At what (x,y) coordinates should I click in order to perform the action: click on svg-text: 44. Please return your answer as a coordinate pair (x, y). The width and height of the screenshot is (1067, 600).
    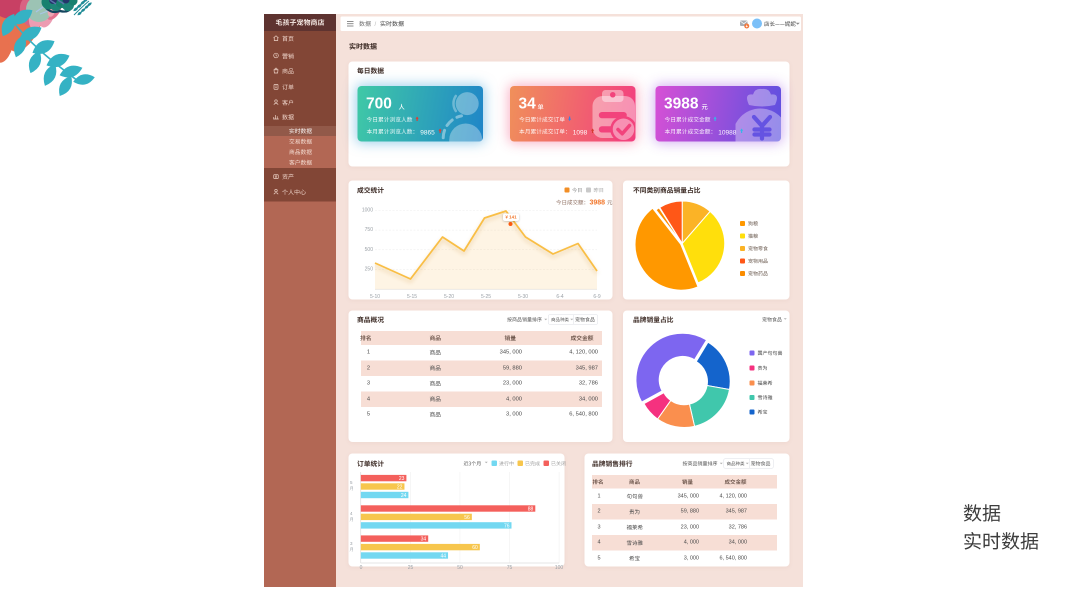
    Looking at the image, I should click on (443, 556).